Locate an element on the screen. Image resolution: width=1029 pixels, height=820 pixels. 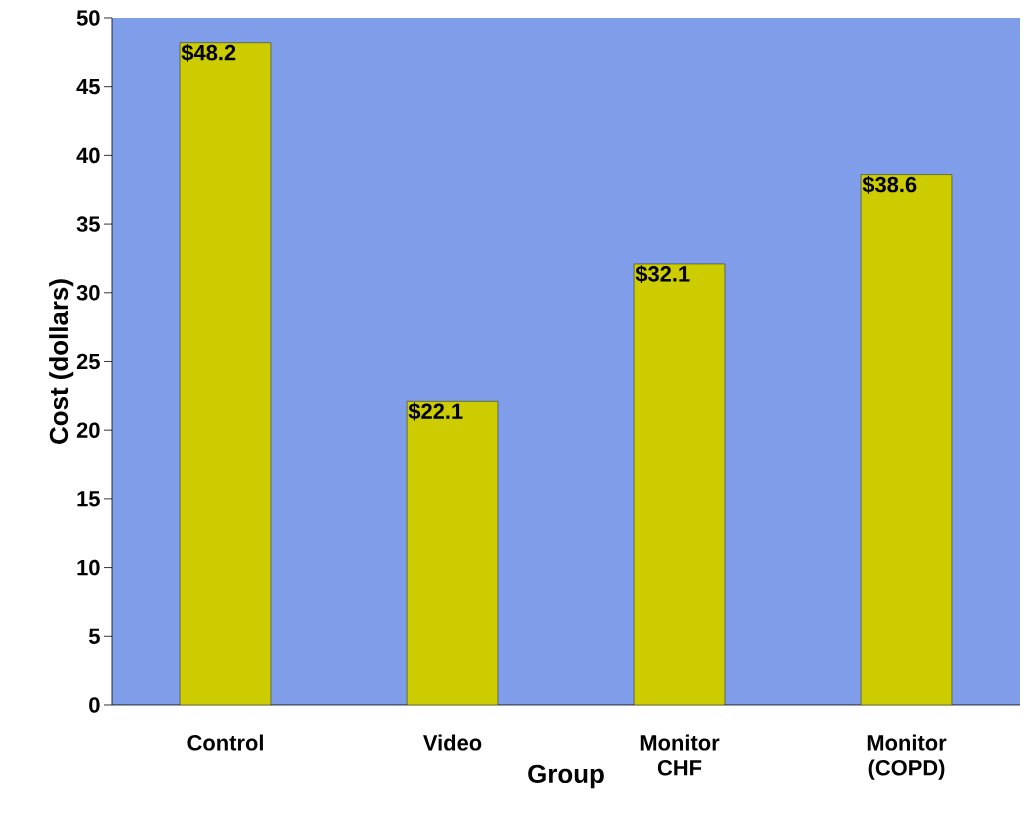
data-label: $32.1 is located at coordinates (662, 274).